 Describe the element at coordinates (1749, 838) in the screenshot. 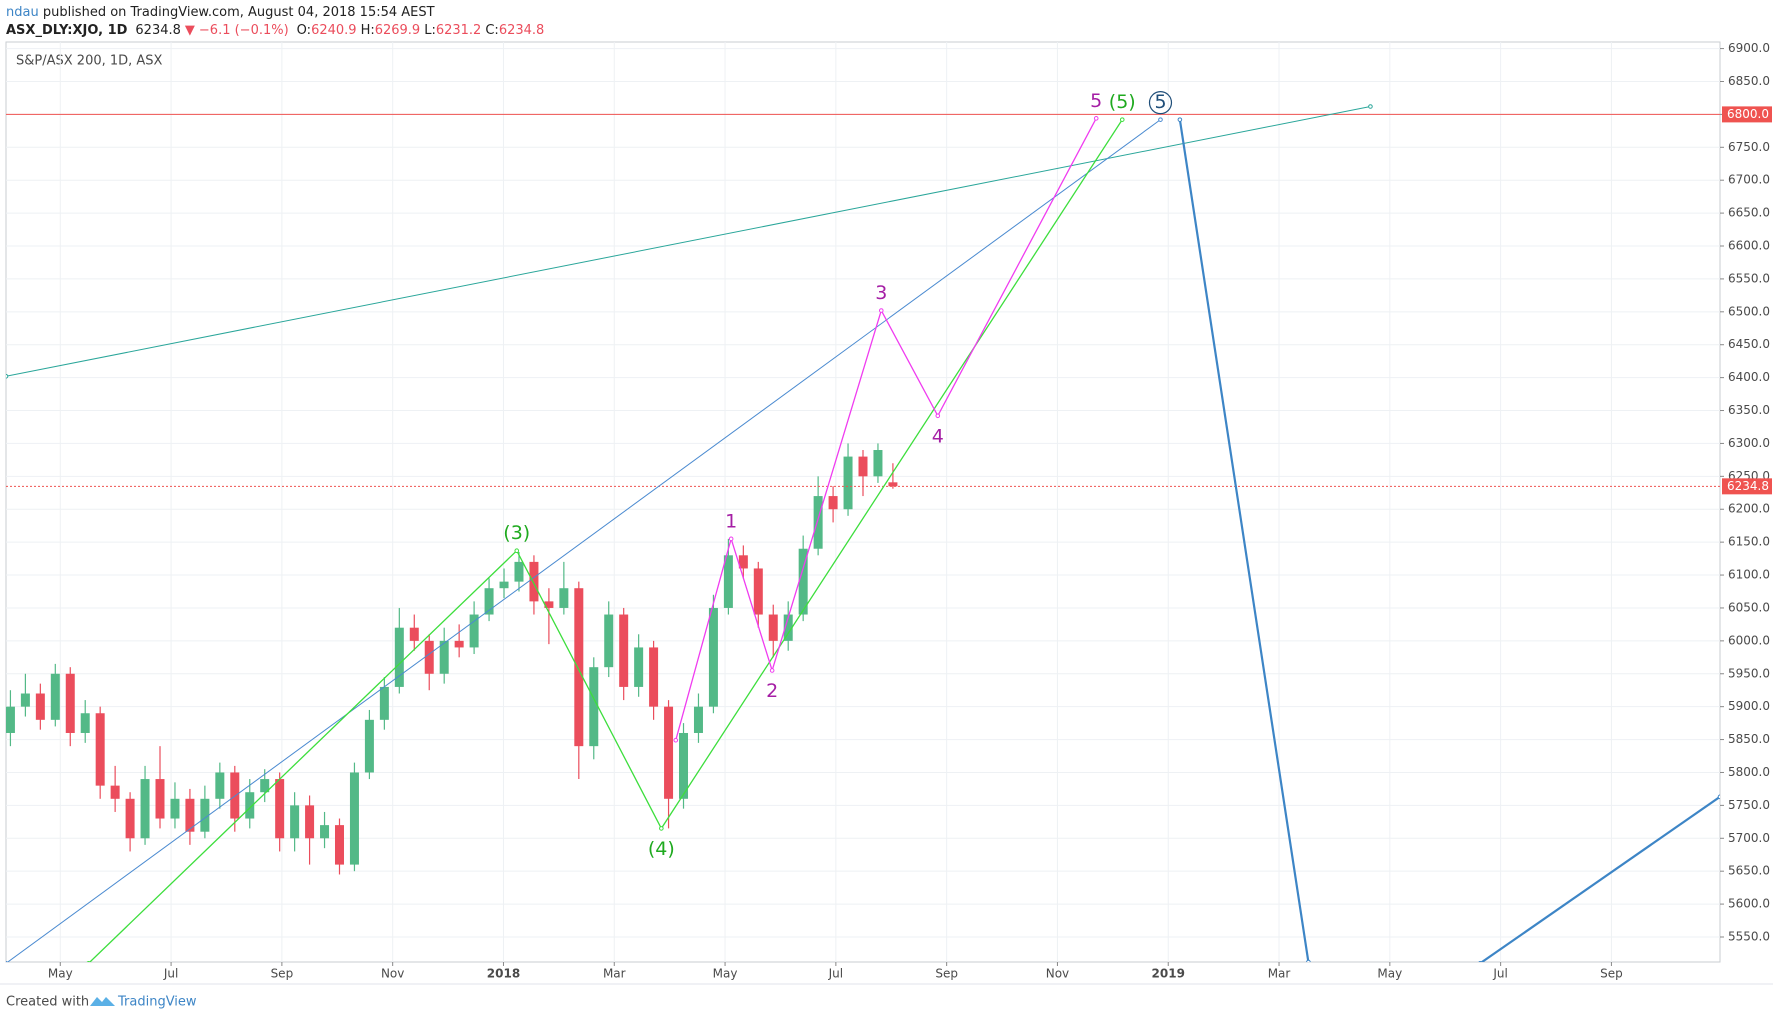

I see `y-tick-label: 5700.0` at that location.